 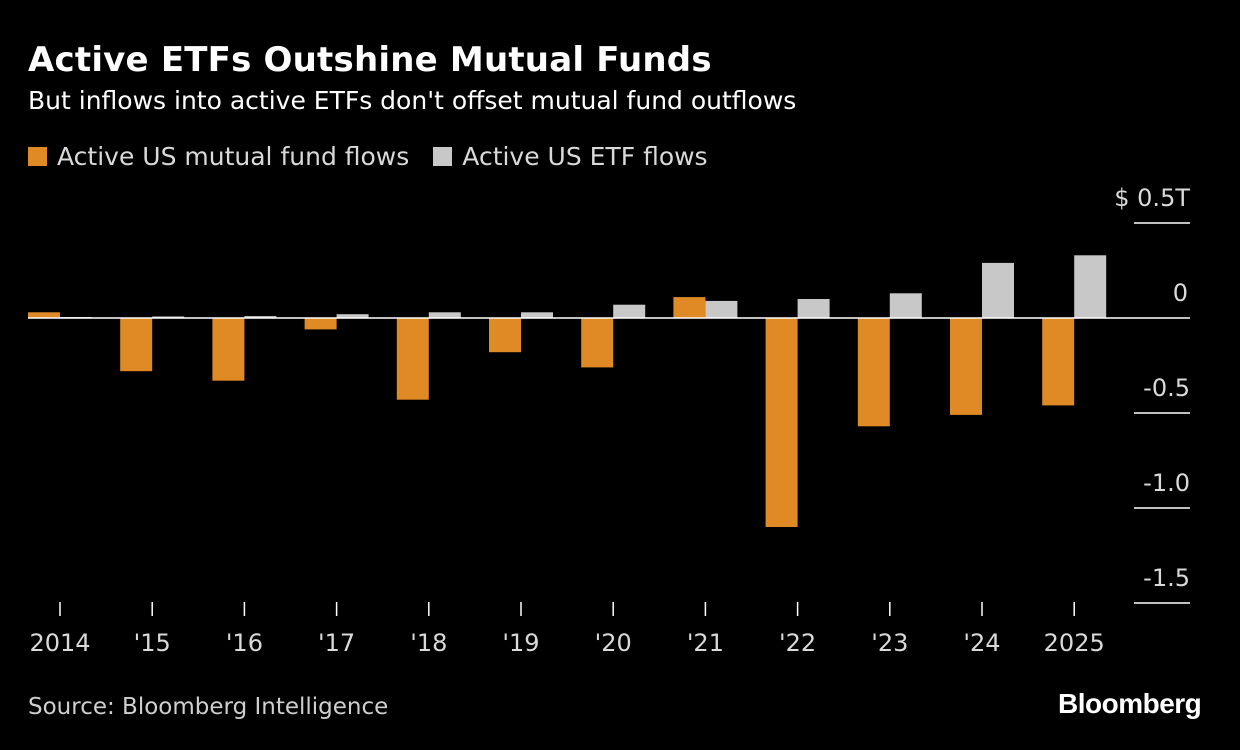 What do you see at coordinates (889, 643) in the screenshot?
I see `x-tick-label: '23` at bounding box center [889, 643].